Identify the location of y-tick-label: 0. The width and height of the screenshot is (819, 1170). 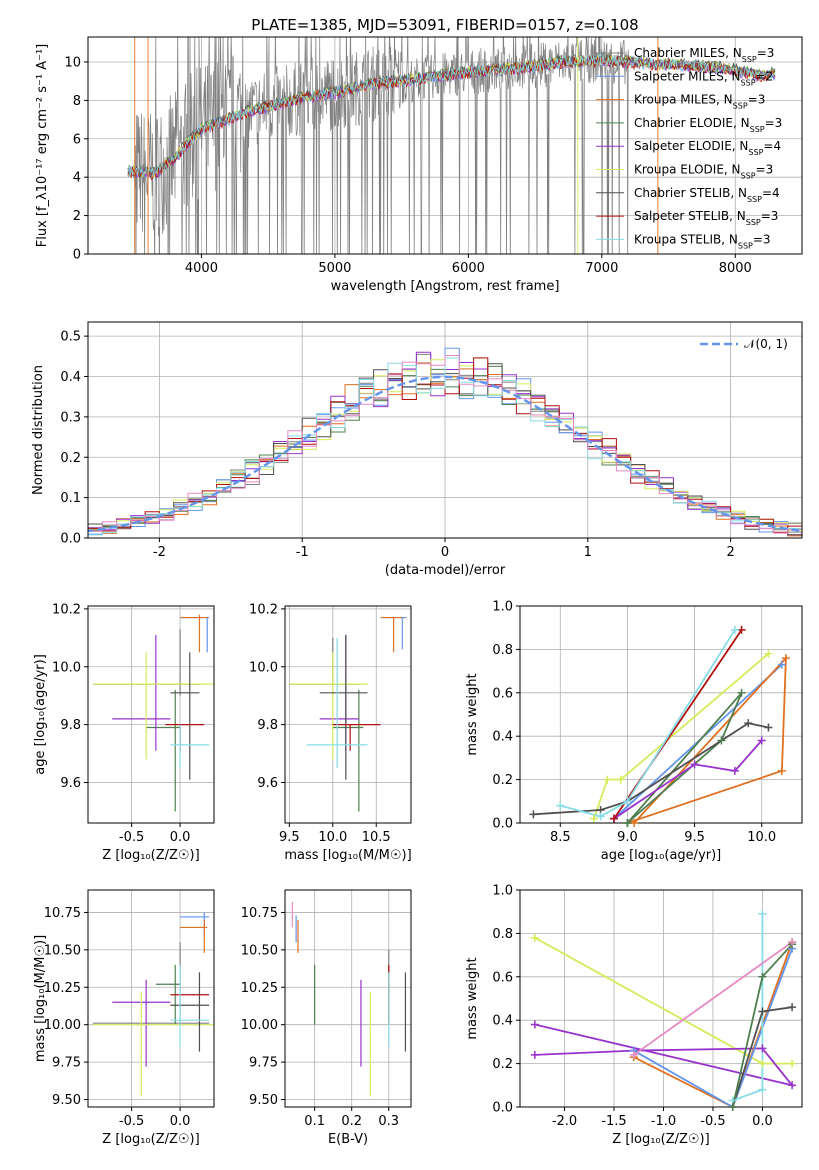
(77, 255).